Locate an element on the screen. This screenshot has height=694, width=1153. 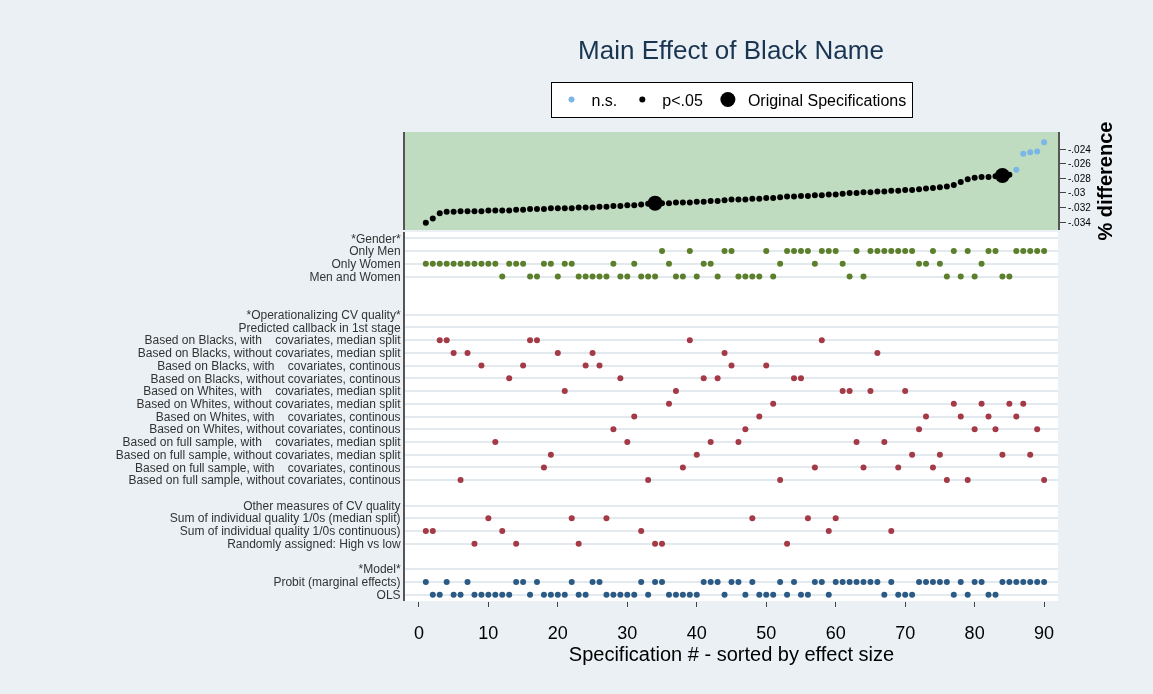
y-tick-label: -.034 is located at coordinates (1080, 222).